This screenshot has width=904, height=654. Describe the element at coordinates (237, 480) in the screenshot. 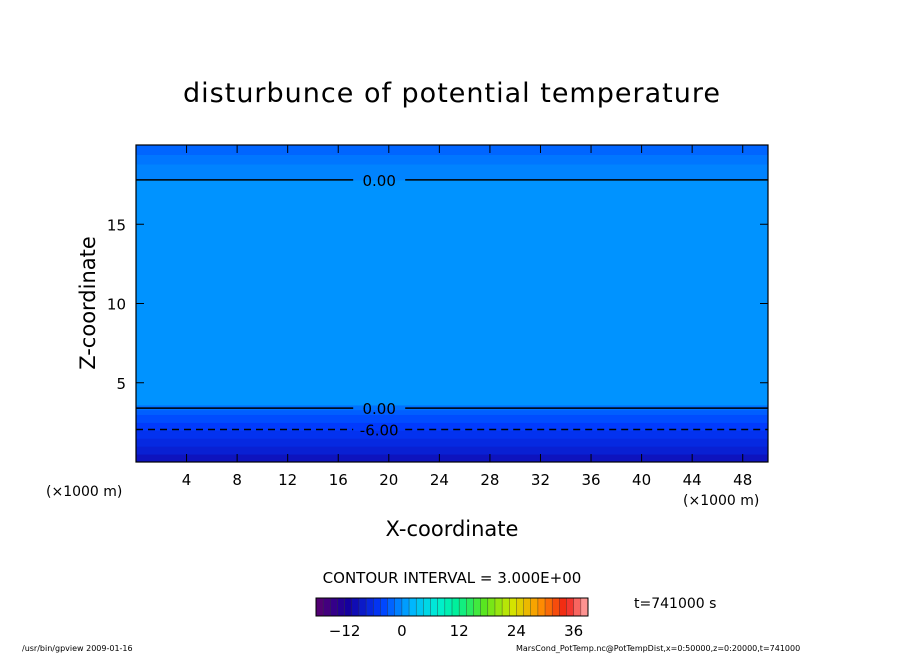

I see `x-tick-label: 8` at that location.